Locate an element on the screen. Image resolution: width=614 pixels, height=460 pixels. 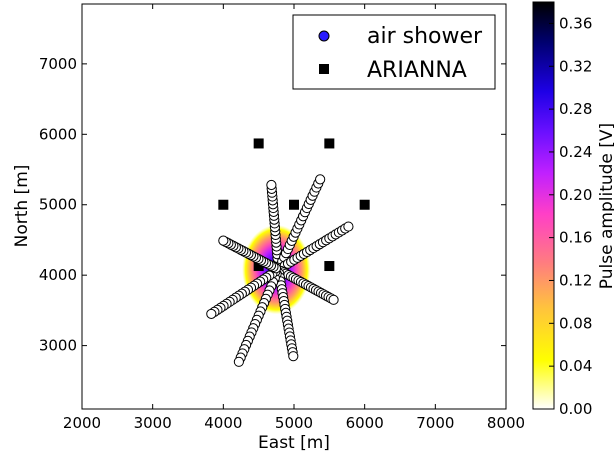
x-tick-label: 6000 is located at coordinates (365, 423).